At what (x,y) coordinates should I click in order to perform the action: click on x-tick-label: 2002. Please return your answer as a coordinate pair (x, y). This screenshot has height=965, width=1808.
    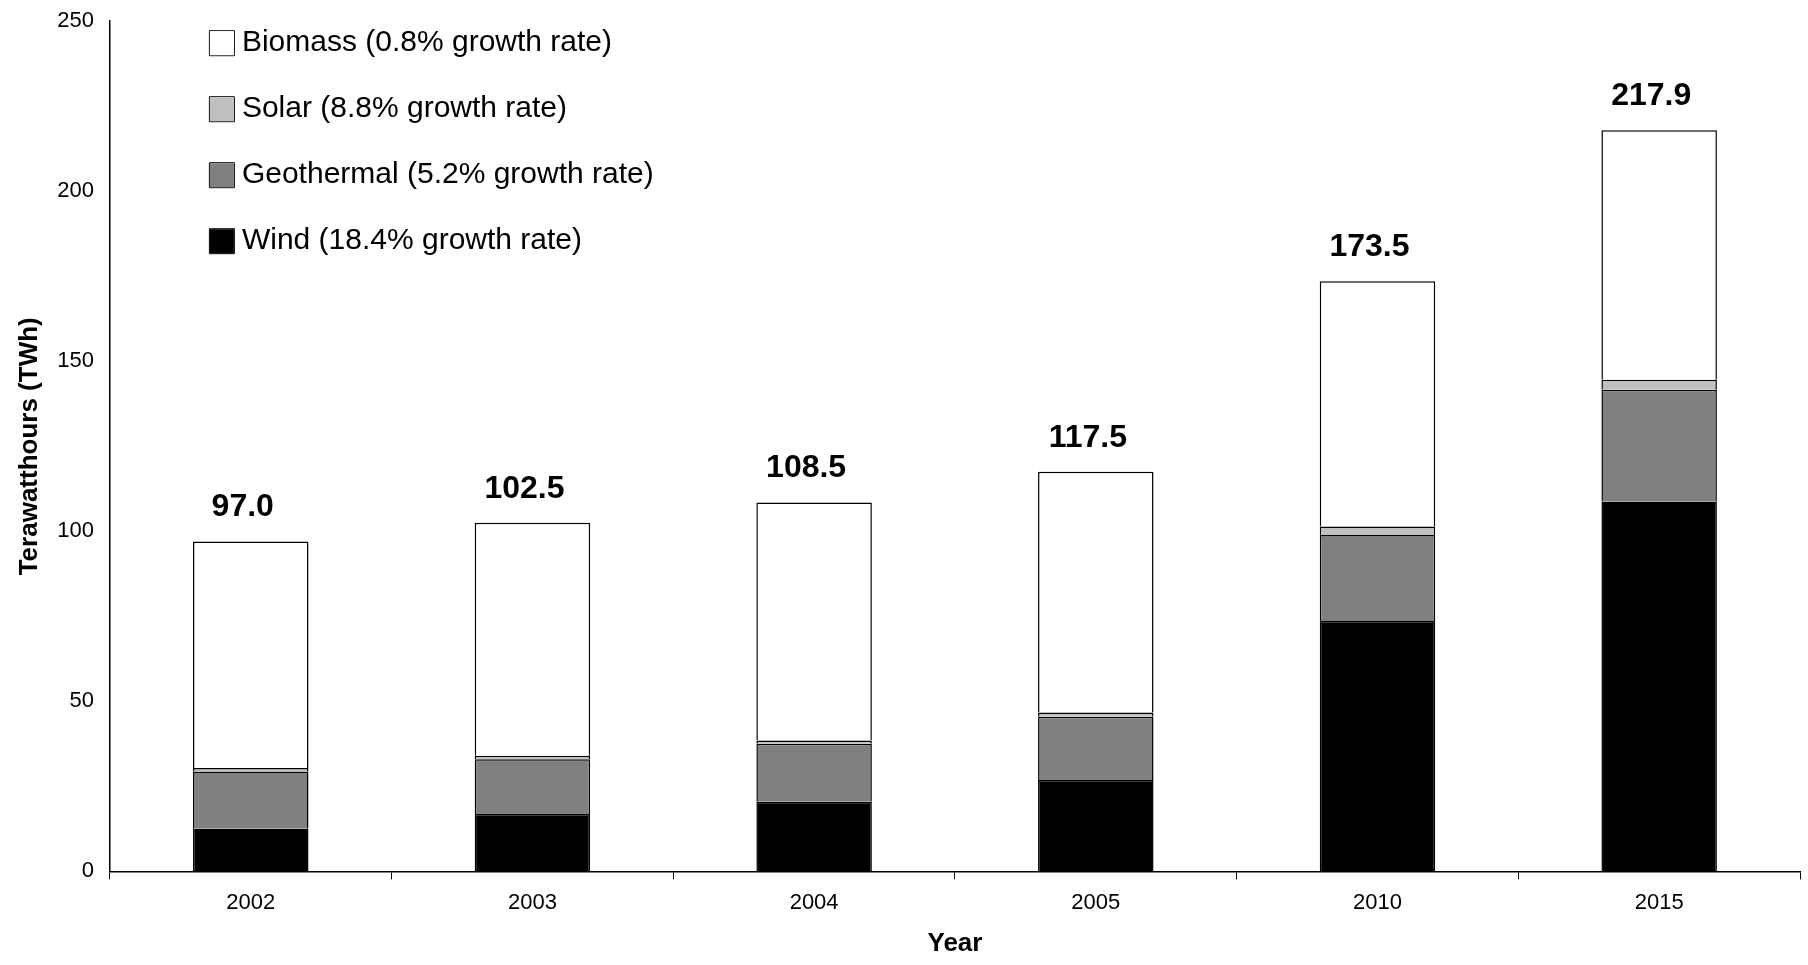
    Looking at the image, I should click on (251, 901).